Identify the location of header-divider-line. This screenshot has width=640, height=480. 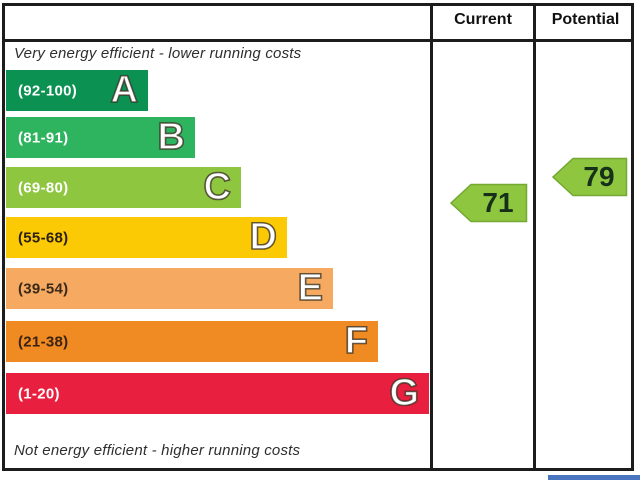
(318, 40).